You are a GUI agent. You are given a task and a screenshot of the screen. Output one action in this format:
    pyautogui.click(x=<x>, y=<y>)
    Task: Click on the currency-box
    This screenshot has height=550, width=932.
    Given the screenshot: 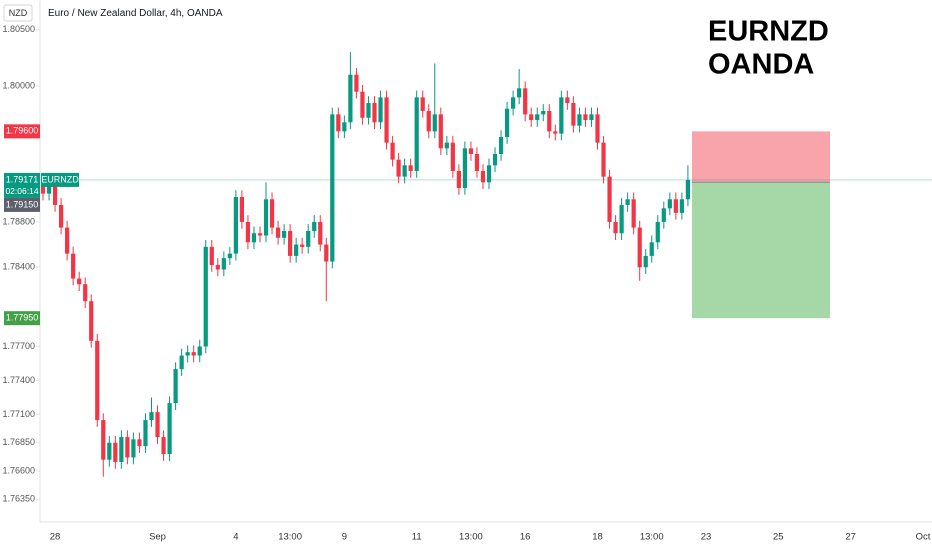 What is the action you would take?
    pyautogui.click(x=18, y=13)
    